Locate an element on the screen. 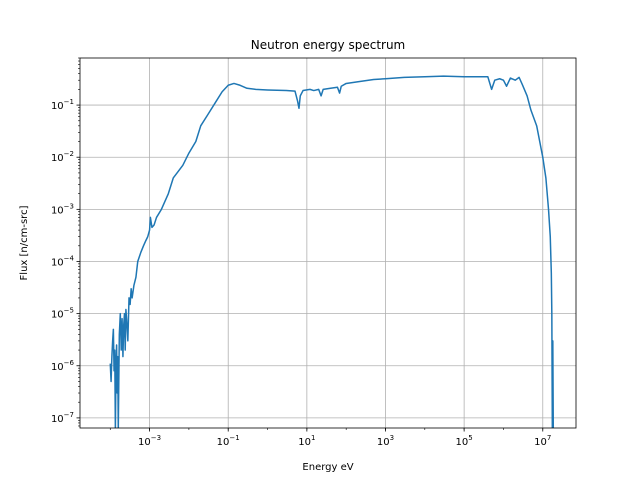 The width and height of the screenshot is (640, 480). x-tick-label: 10⁻³ is located at coordinates (149, 441).